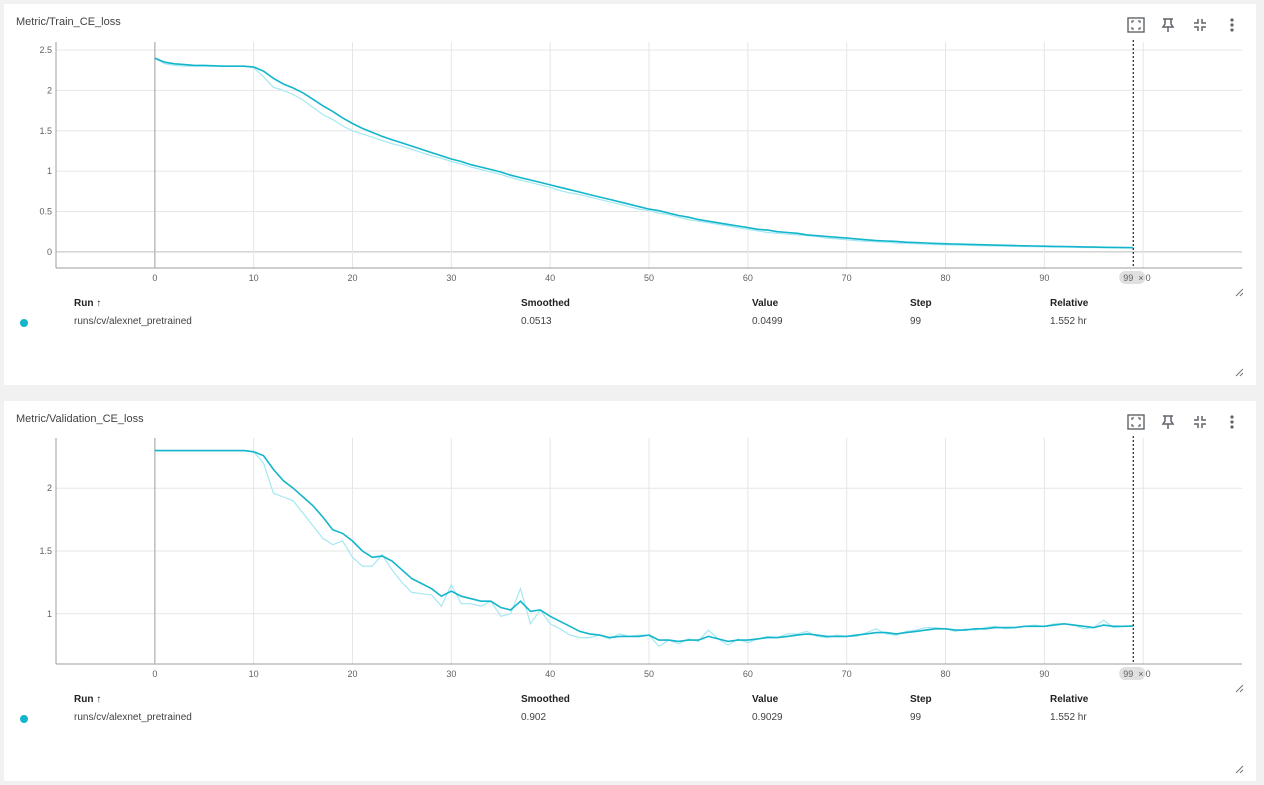 The height and width of the screenshot is (785, 1264). I want to click on legend-value: 0.9029, so click(767, 717).